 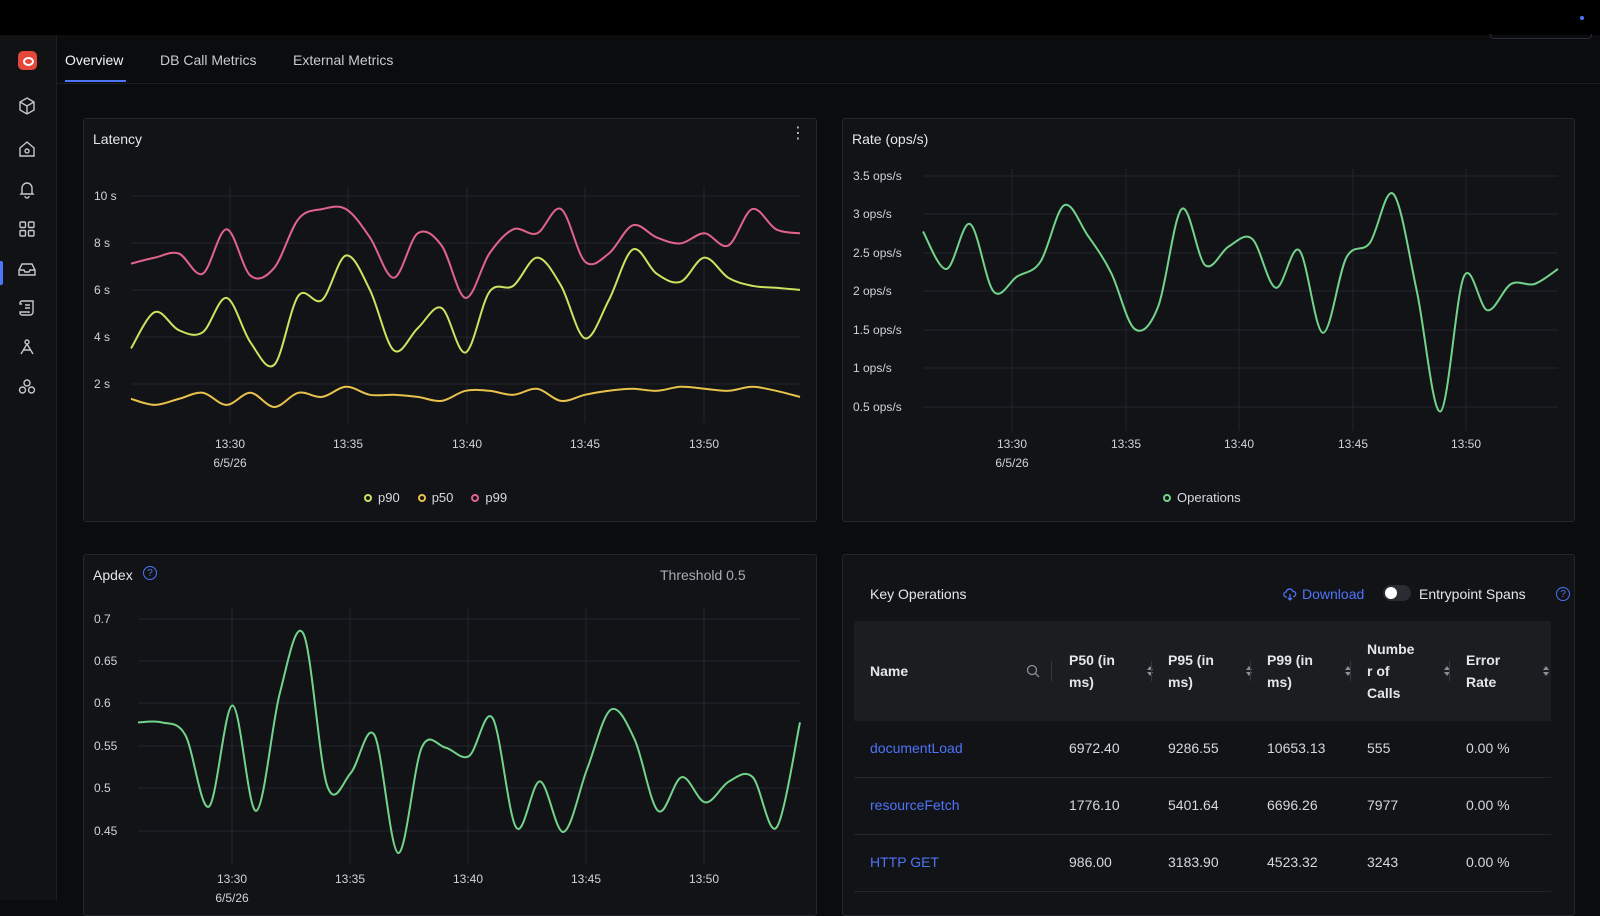 I want to click on p50-value: 986.00, so click(x=1090, y=862).